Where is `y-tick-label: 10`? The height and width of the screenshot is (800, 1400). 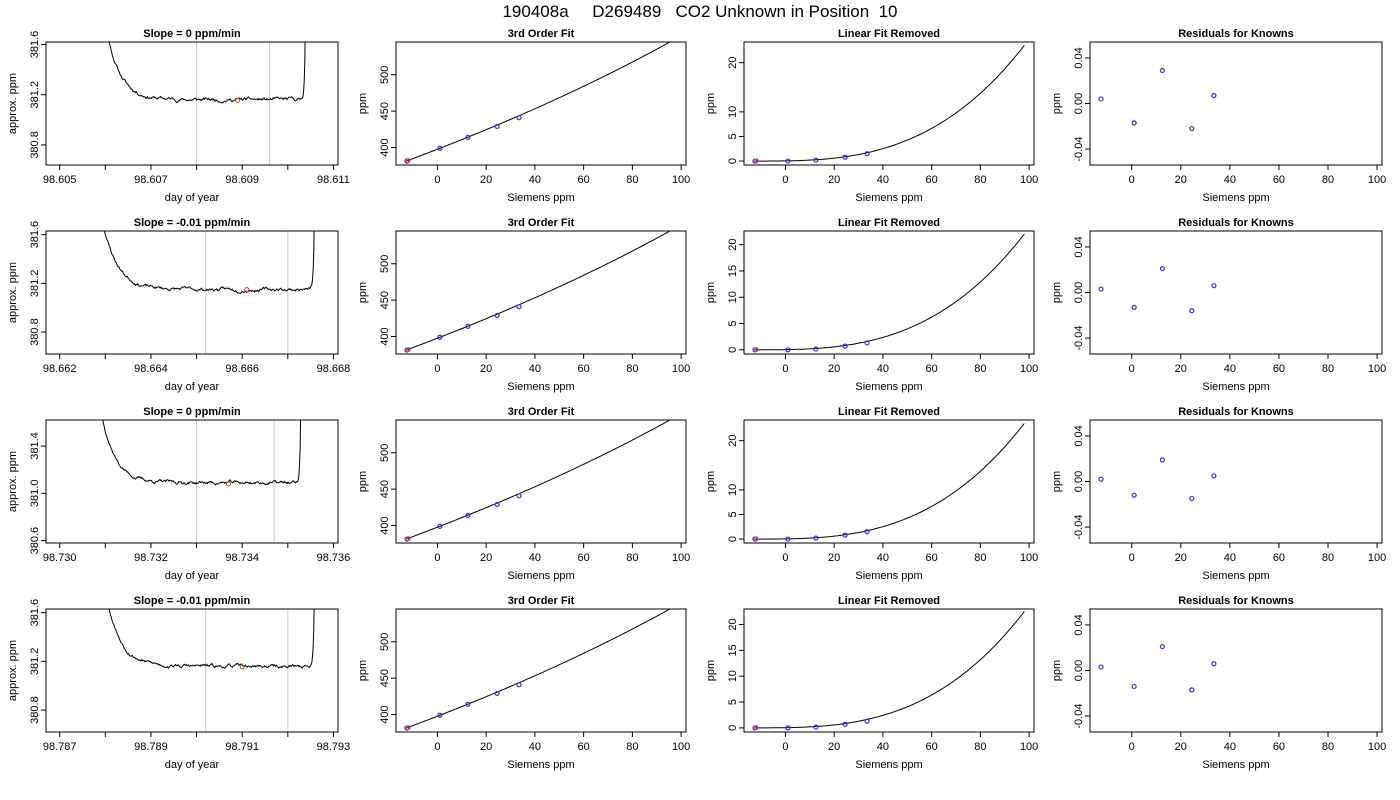 y-tick-label: 10 is located at coordinates (733, 676).